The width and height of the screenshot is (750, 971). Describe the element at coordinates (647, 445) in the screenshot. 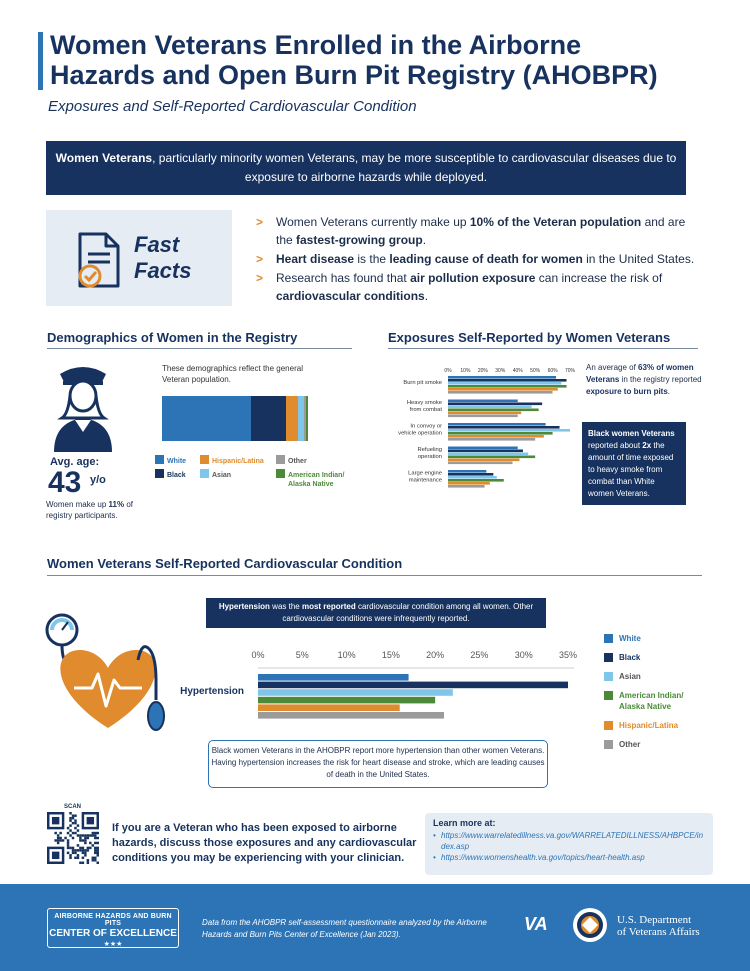

I see `note-bold: 2x` at that location.